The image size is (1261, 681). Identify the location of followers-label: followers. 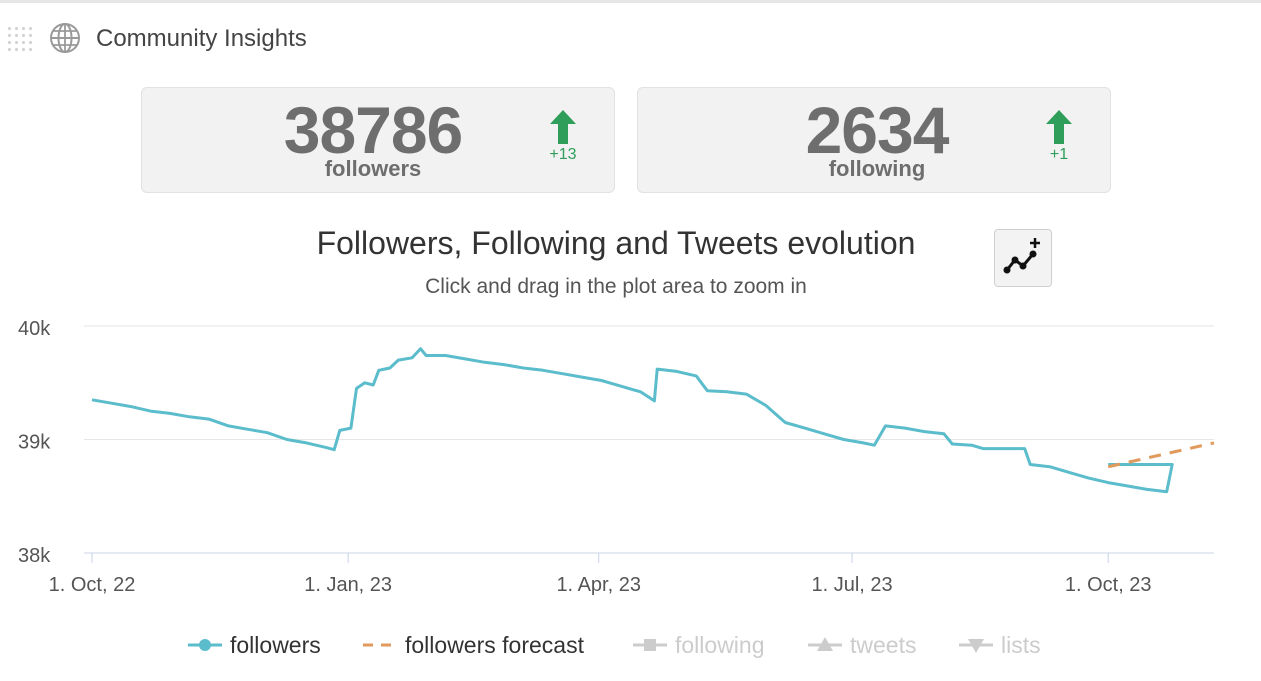
(373, 168).